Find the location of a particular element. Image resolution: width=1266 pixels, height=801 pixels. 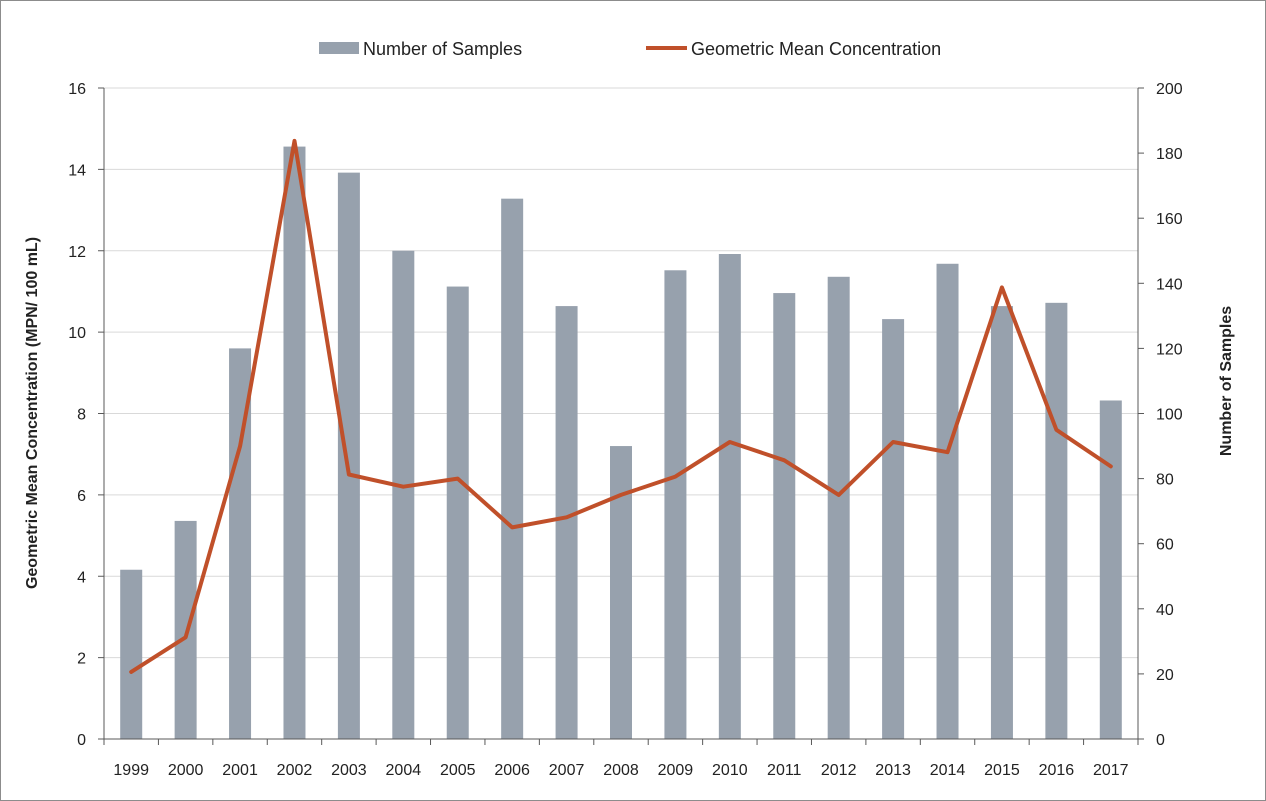

right-axis-title: Number of Samples is located at coordinates (1226, 381).